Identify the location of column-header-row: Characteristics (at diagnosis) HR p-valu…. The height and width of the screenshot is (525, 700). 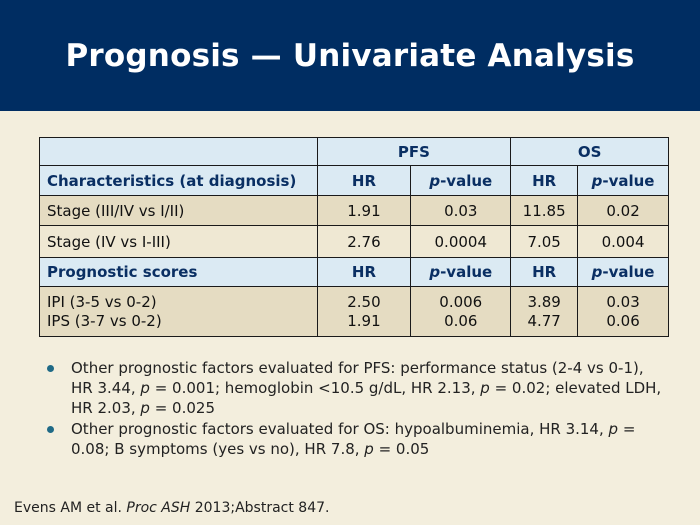
(354, 180).